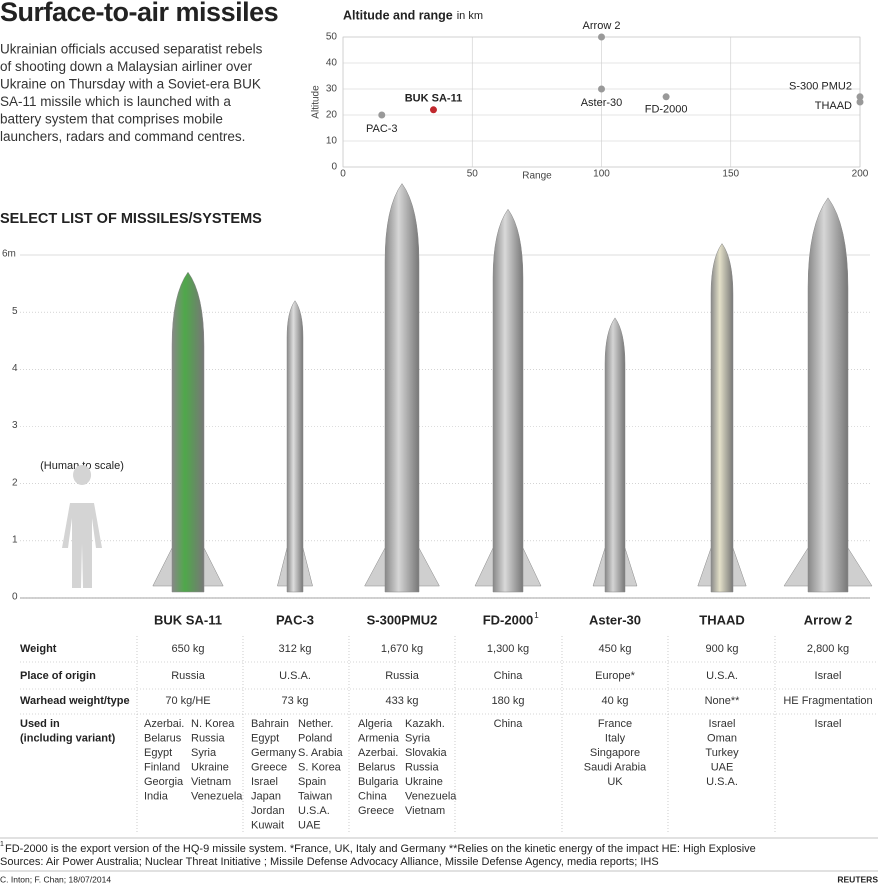 Image resolution: width=878 pixels, height=885 pixels. What do you see at coordinates (375, 724) in the screenshot?
I see `country: Algeria` at bounding box center [375, 724].